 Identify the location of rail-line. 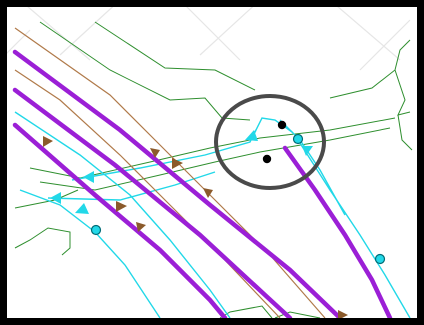
(337, 233).